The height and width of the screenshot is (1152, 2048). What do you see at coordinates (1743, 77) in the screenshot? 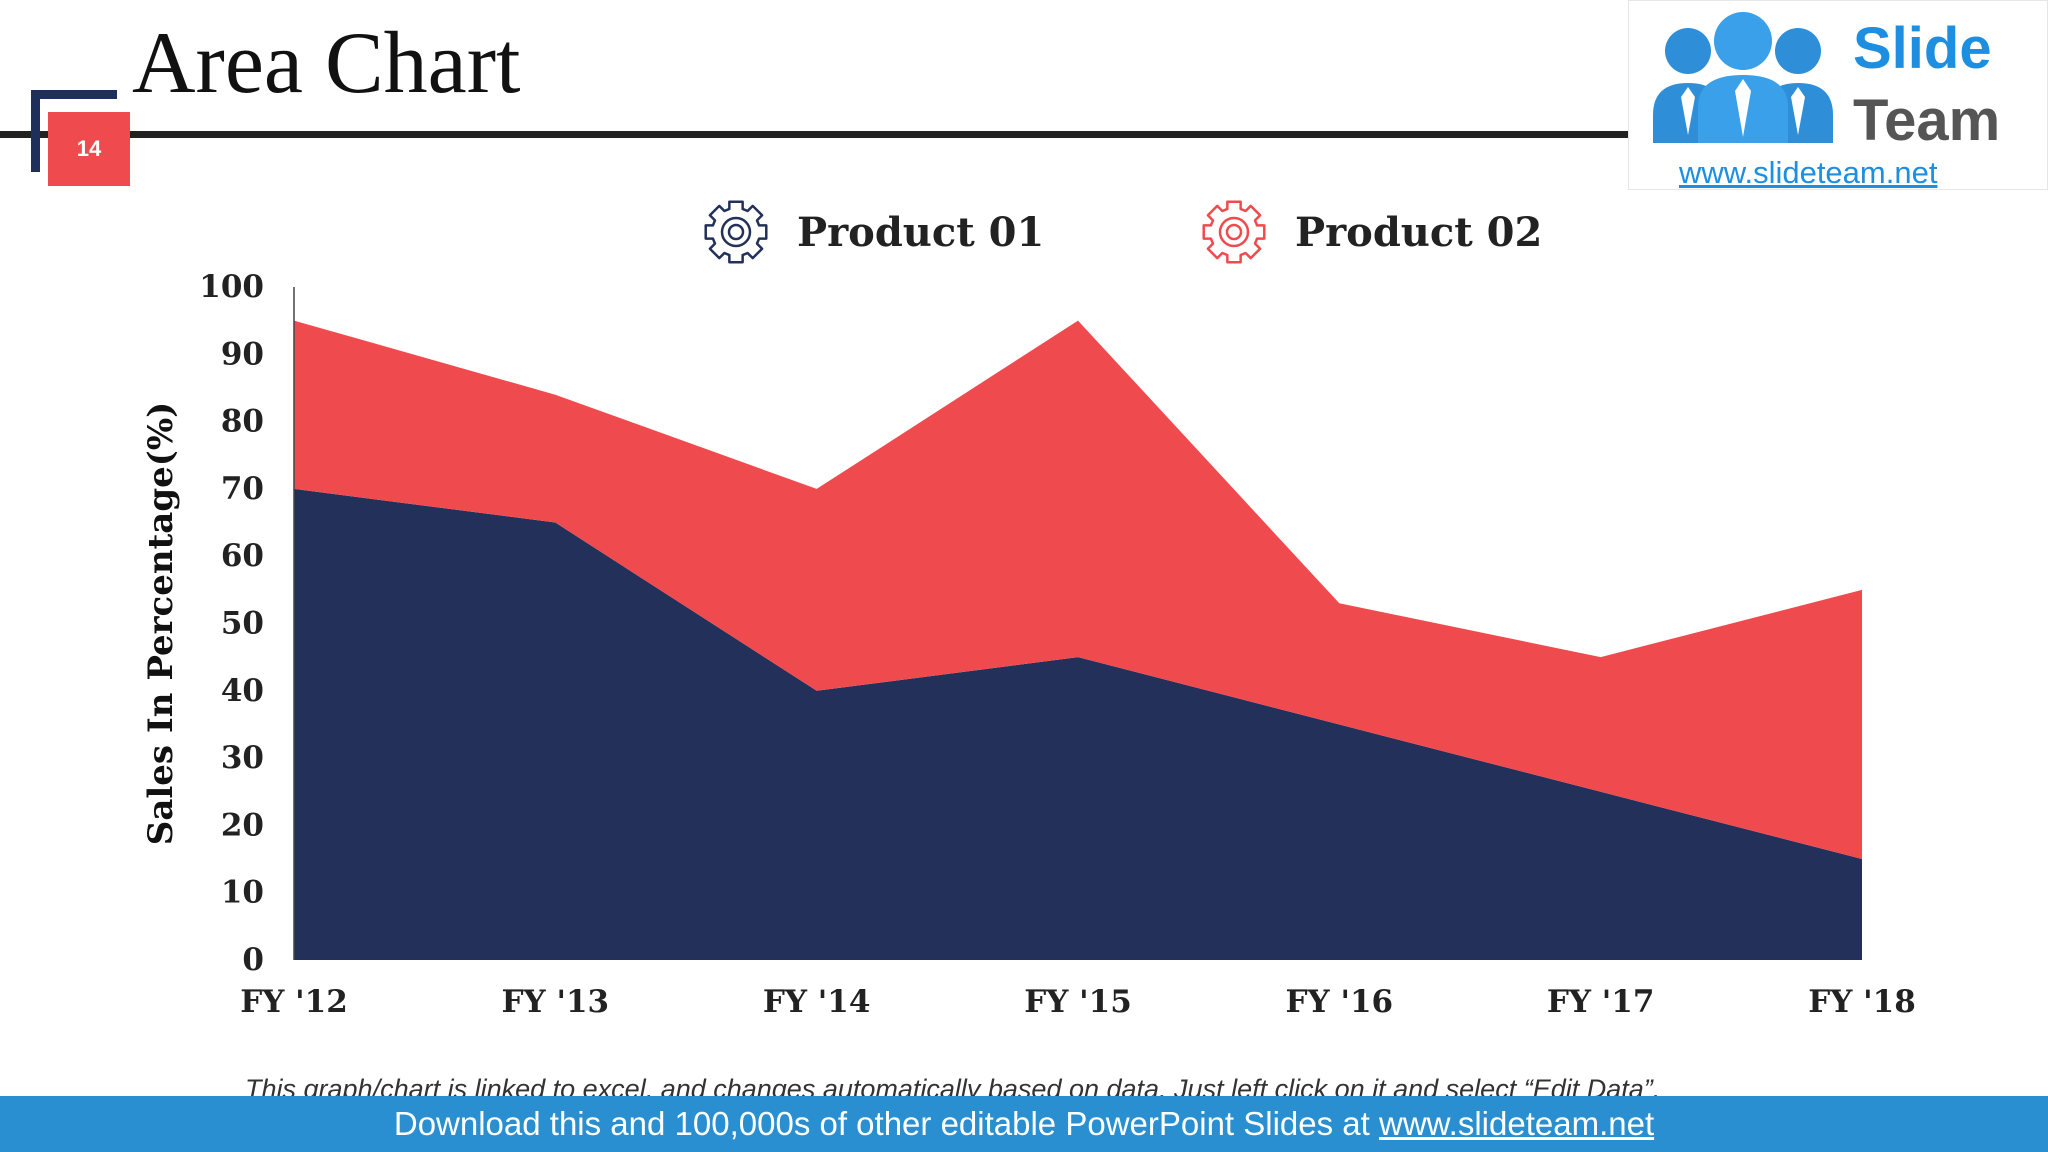
I see `people-icon` at bounding box center [1743, 77].